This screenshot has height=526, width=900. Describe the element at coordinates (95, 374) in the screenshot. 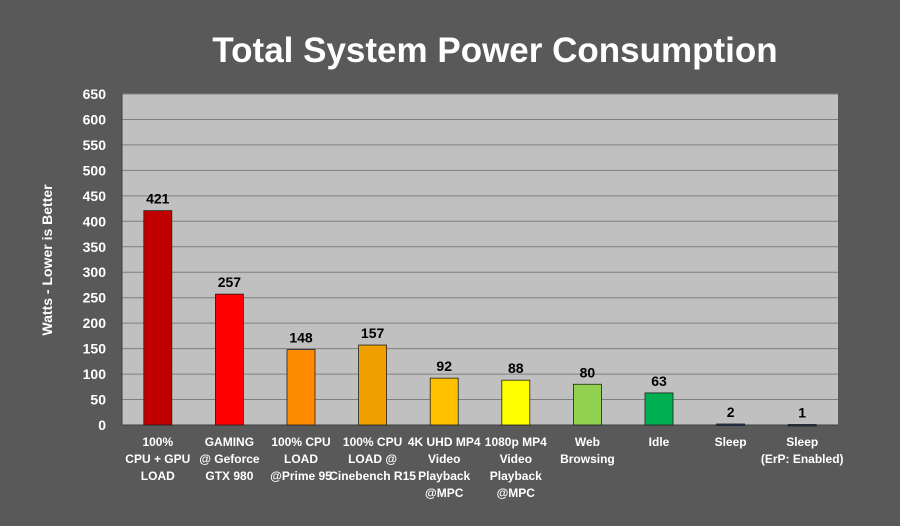

I see `y-tick-label: 100` at that location.